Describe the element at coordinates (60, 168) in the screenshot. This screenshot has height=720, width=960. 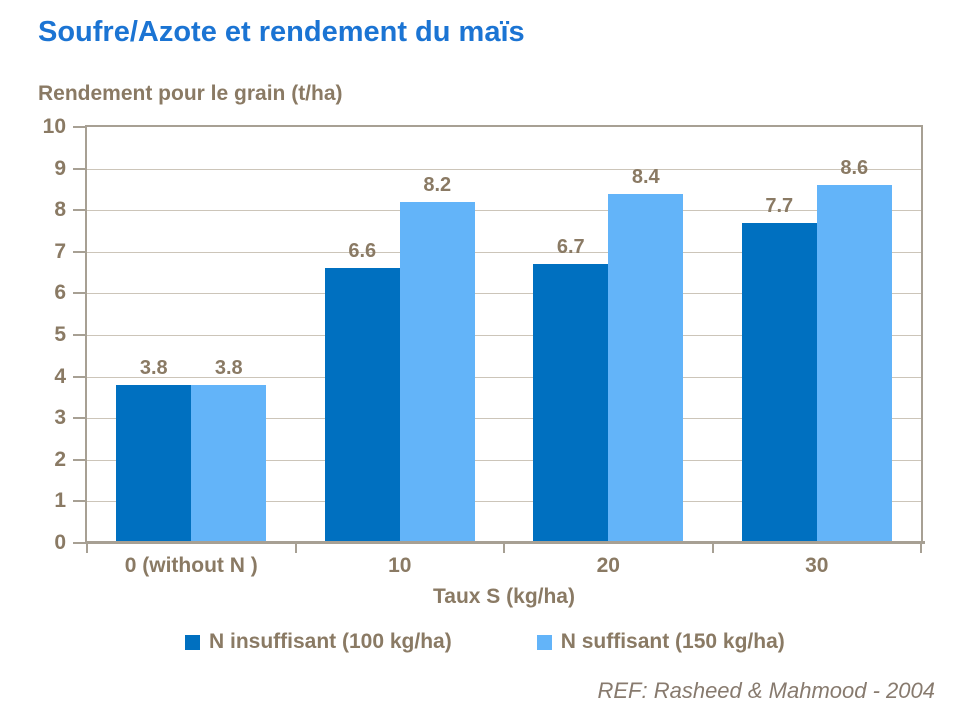
I see `y-tick-label: 9` at that location.